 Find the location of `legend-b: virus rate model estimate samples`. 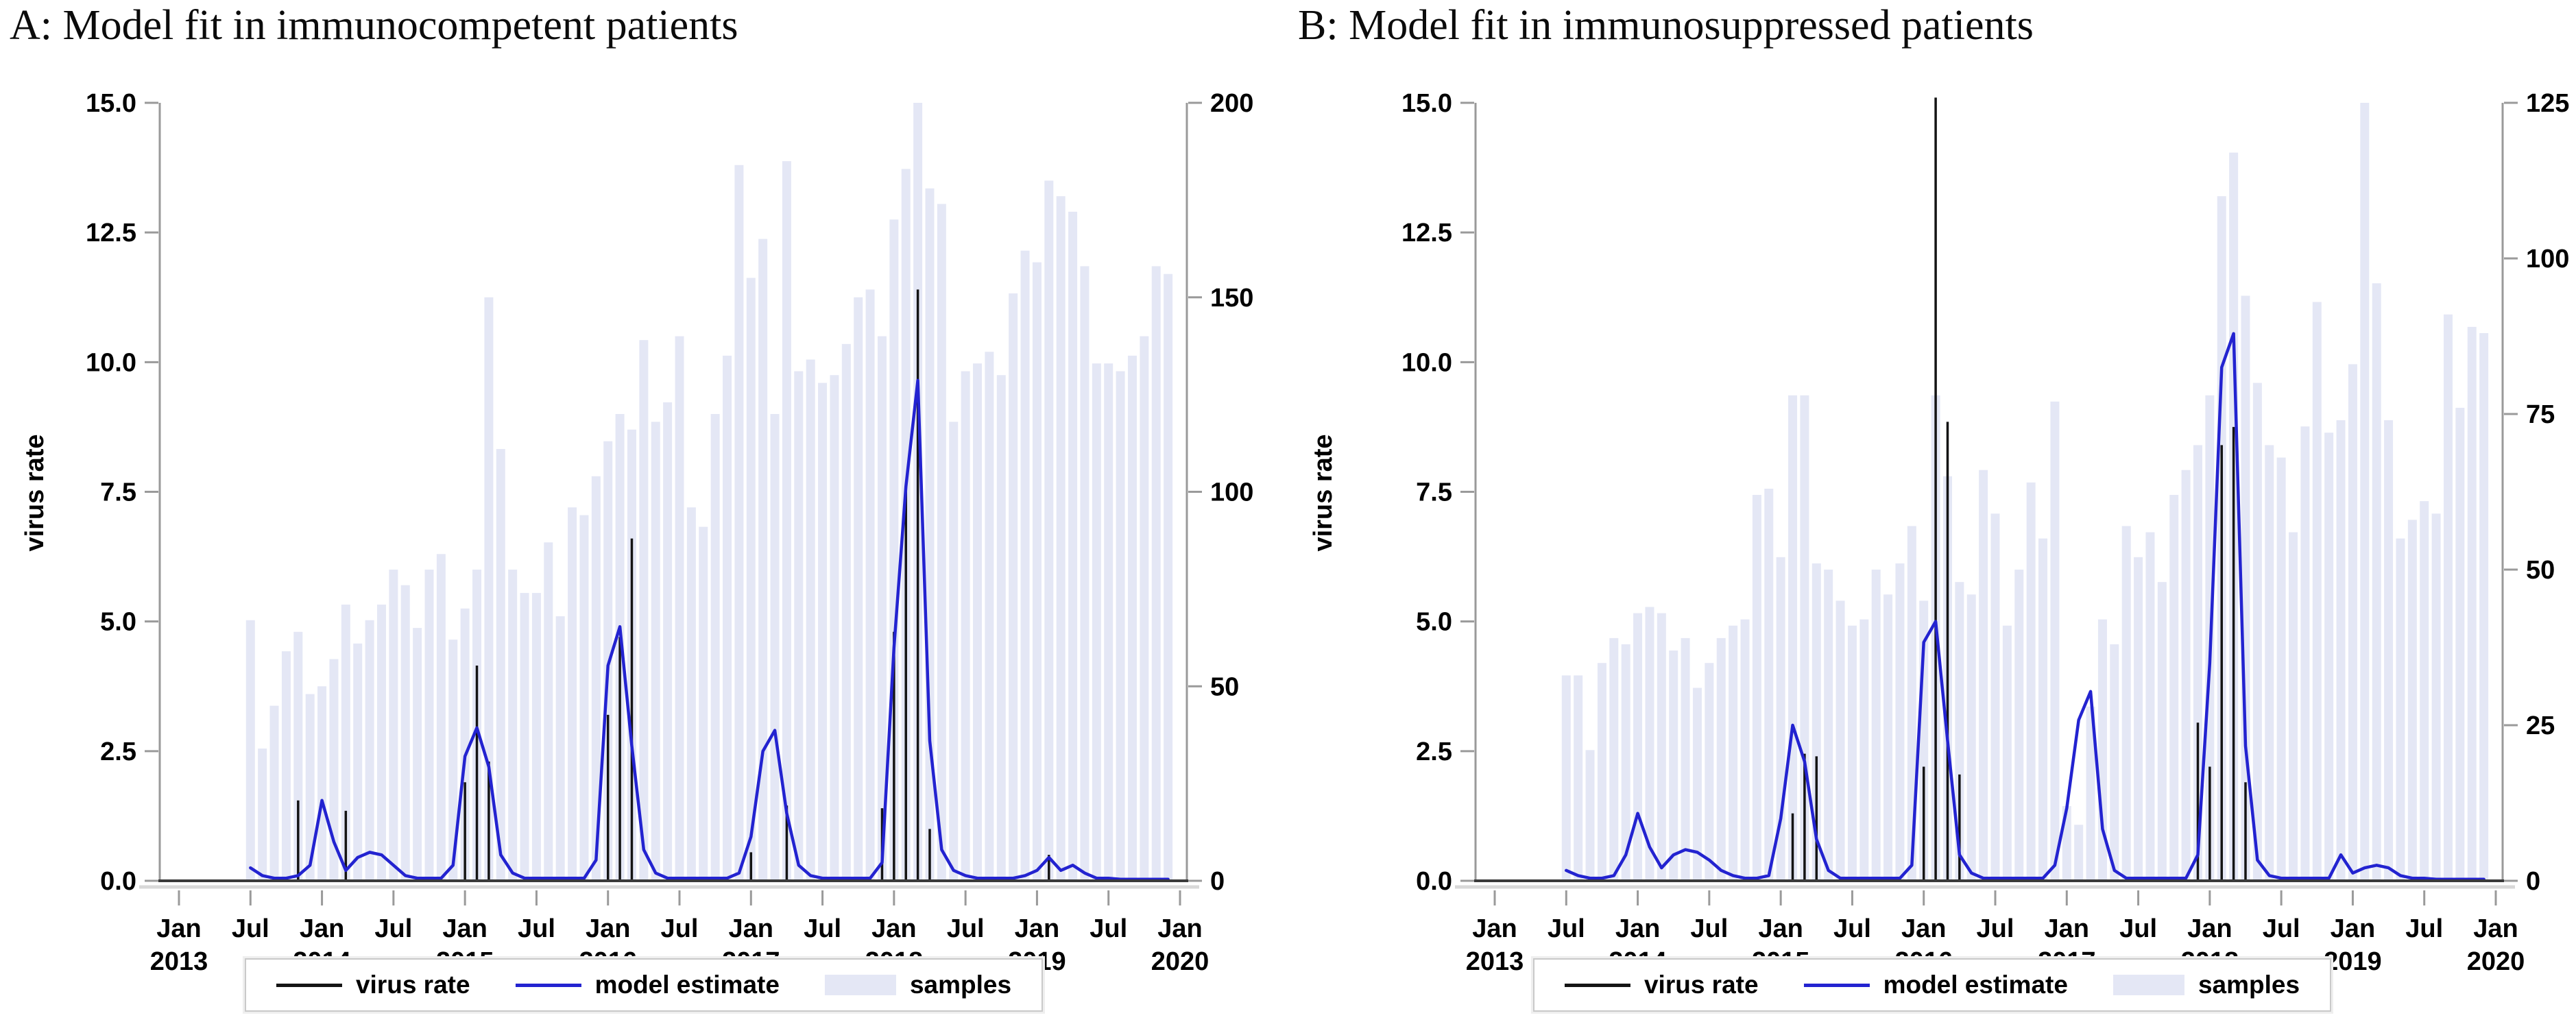

legend-b: virus rate model estimate samples is located at coordinates (1932, 985).